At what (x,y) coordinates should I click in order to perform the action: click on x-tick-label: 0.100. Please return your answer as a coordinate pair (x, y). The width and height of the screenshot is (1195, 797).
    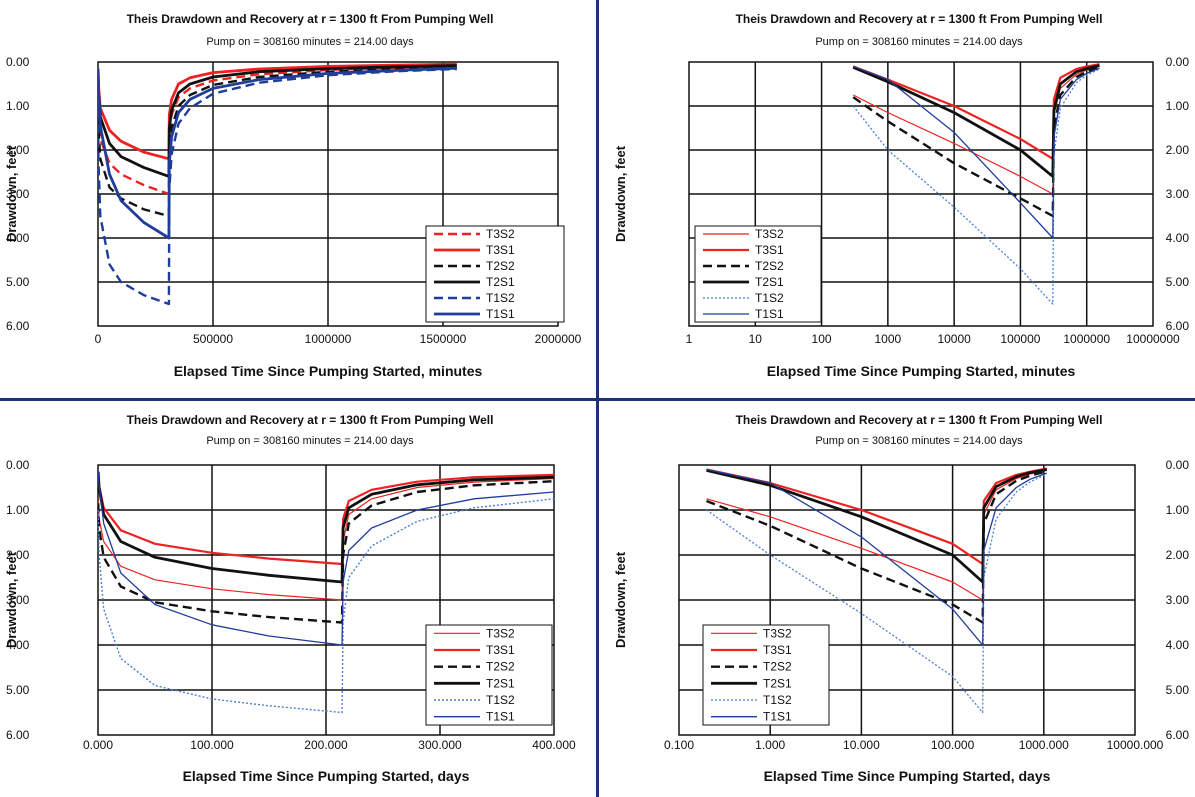
    Looking at the image, I should click on (679, 745).